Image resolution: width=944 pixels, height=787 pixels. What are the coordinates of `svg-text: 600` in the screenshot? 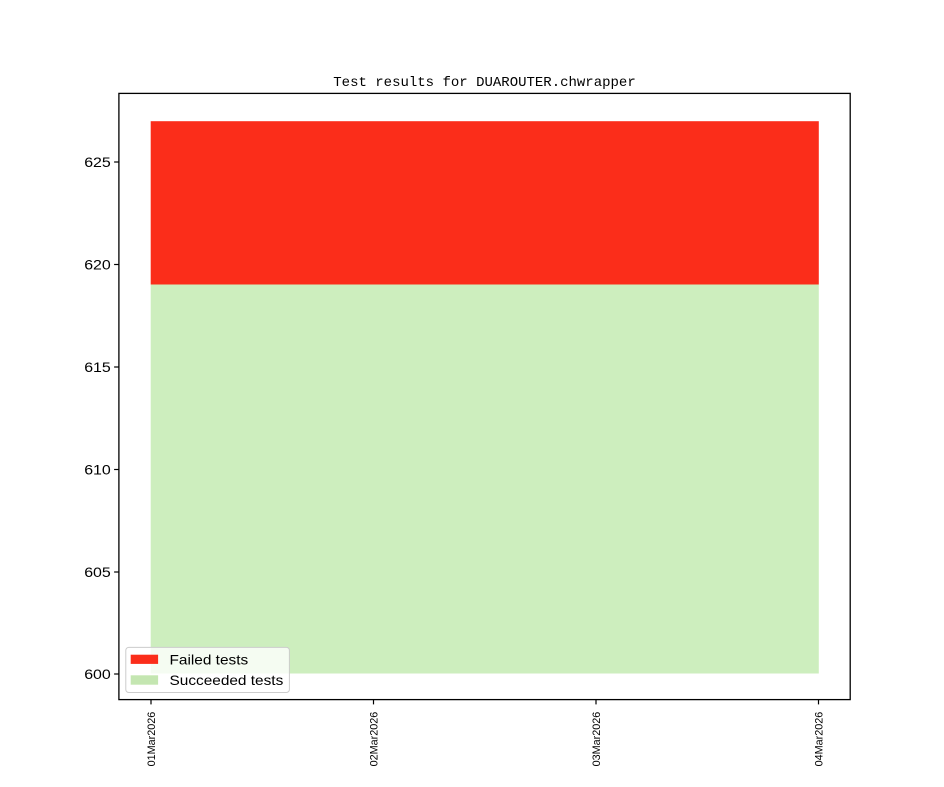 It's located at (97, 675).